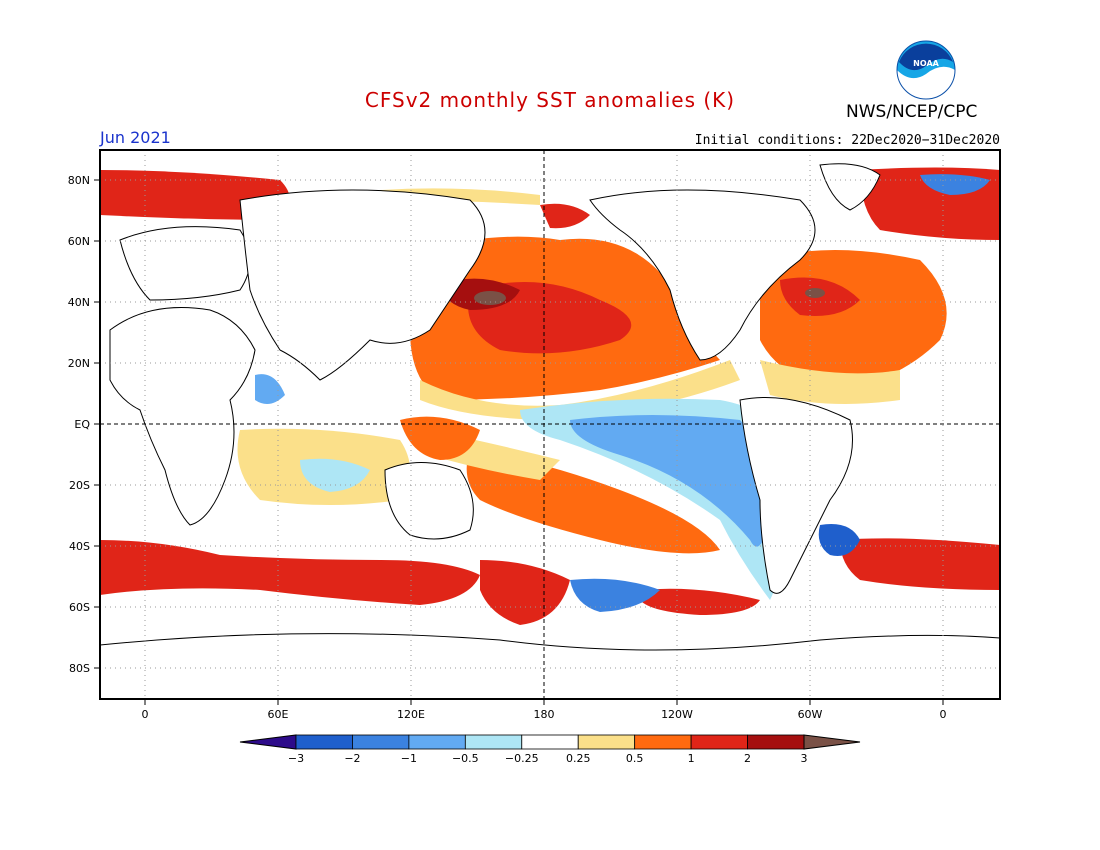 The height and width of the screenshot is (850, 1100). What do you see at coordinates (850, 187) in the screenshot?
I see `greenland` at bounding box center [850, 187].